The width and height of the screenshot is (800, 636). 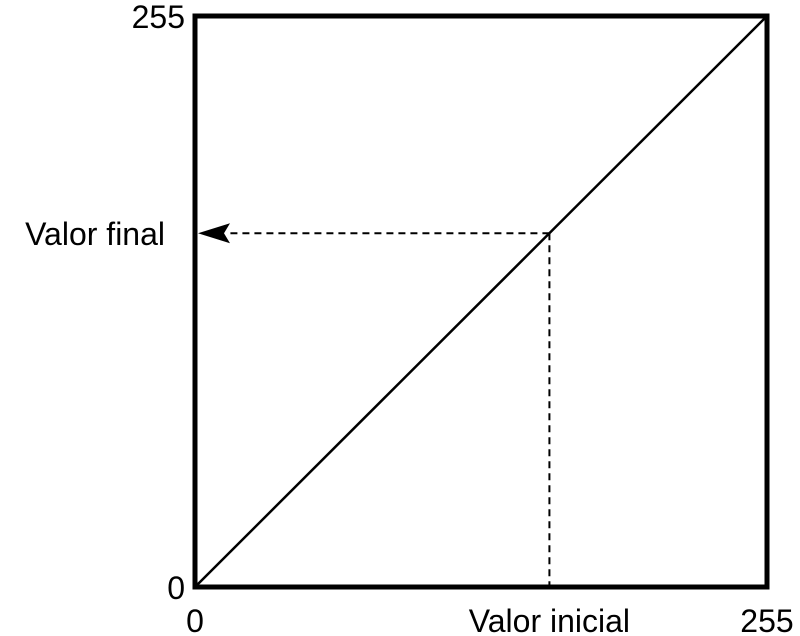 I want to click on arrow-head, so click(x=214, y=233).